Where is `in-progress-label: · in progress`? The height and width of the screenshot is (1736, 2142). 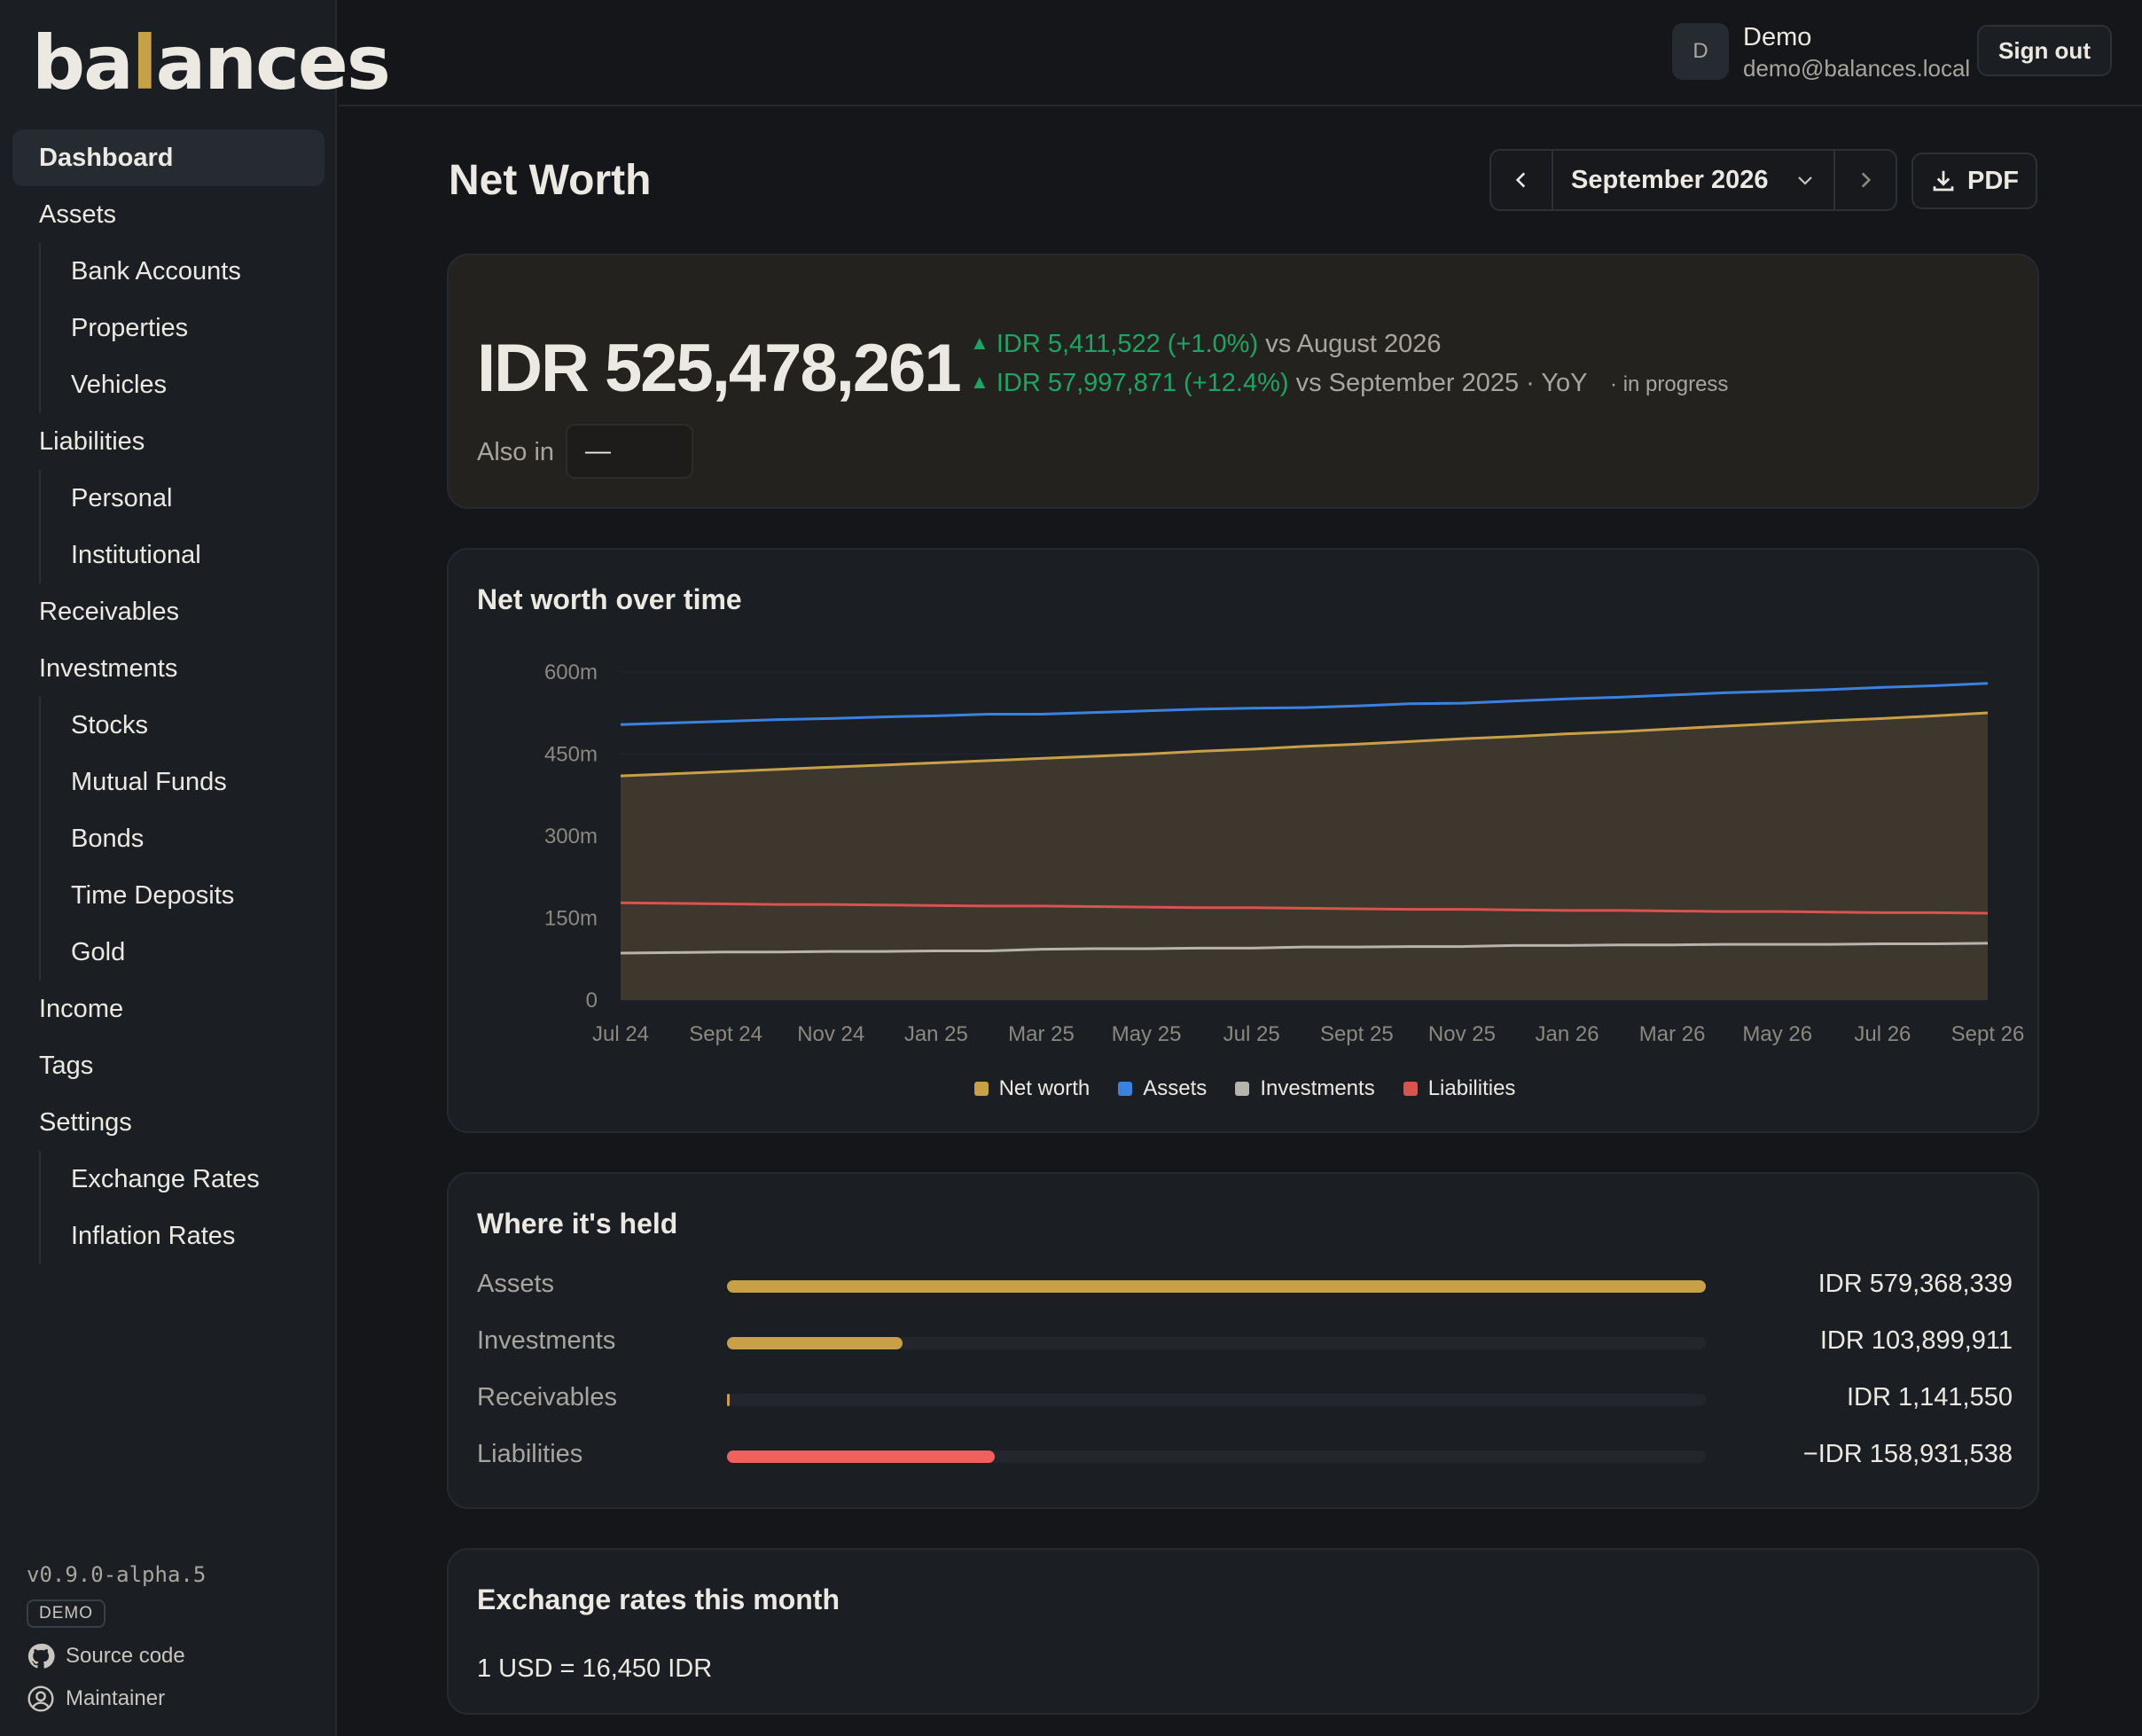 in-progress-label: · in progress is located at coordinates (1669, 384).